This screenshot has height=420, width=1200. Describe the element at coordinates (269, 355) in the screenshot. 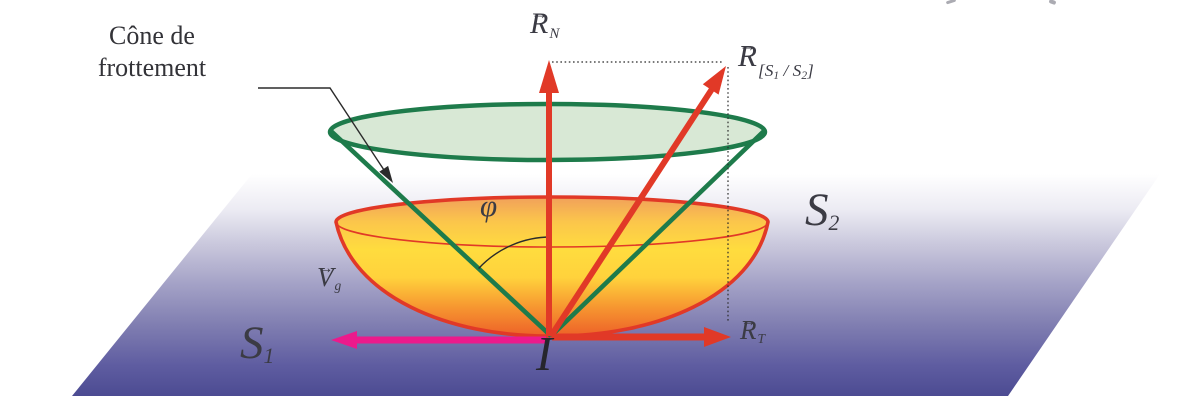

I see `s1-subscript: 1` at that location.